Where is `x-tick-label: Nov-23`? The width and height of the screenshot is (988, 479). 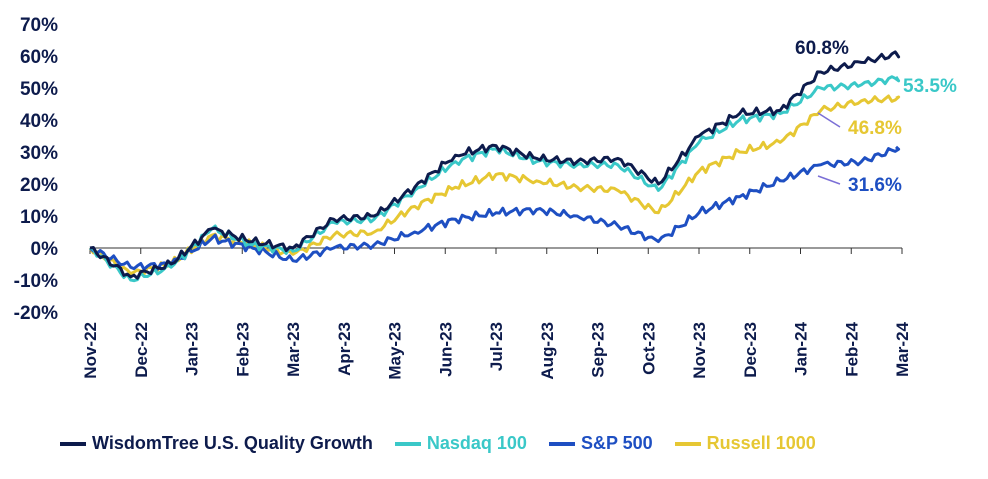 x-tick-label: Nov-23 is located at coordinates (699, 350).